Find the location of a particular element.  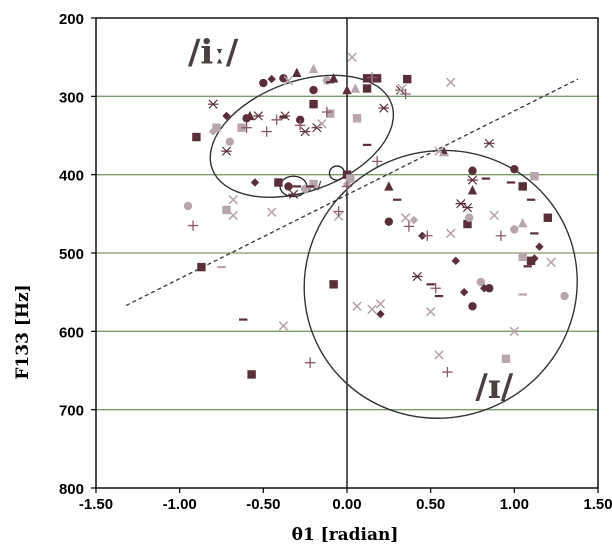

region-label: /iː/ is located at coordinates (213, 52).